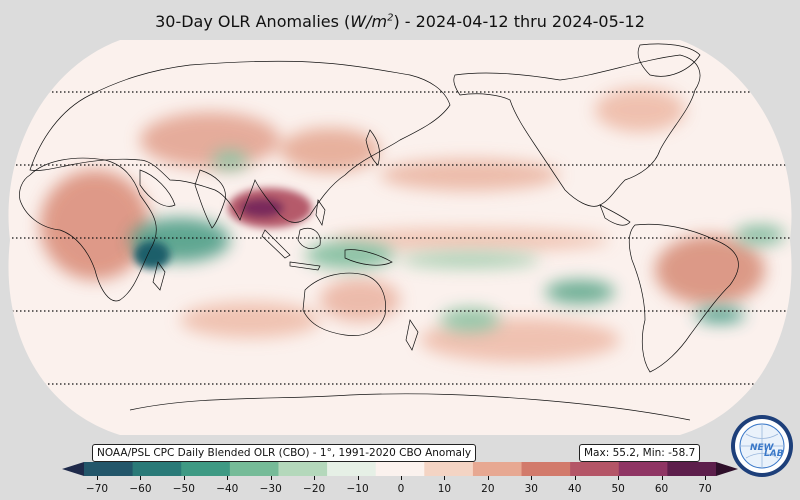 The height and width of the screenshot is (500, 800). I want to click on max-min-label: Max: 55.2, Min: -58.7, so click(640, 453).